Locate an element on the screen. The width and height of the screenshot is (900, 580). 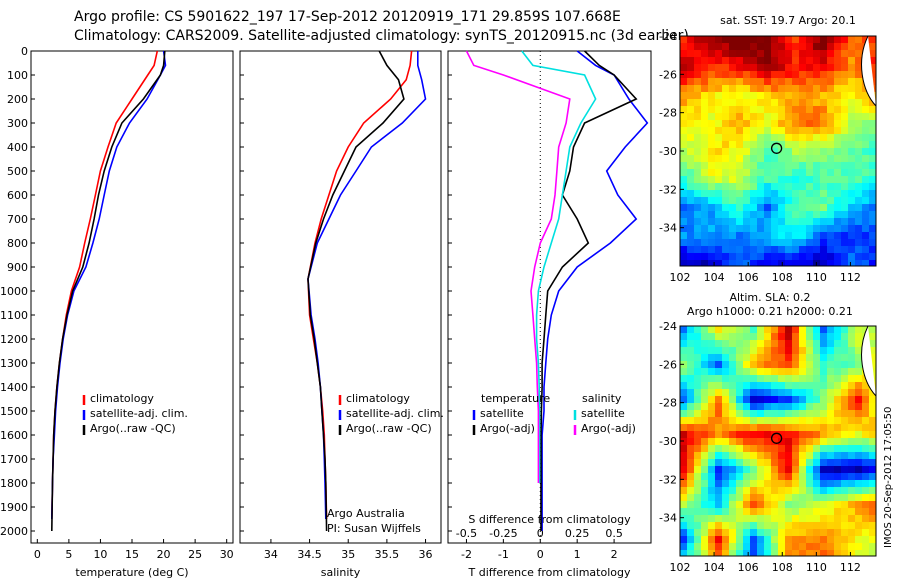
temperature-xtick-label: 15 is located at coordinates (132, 554).